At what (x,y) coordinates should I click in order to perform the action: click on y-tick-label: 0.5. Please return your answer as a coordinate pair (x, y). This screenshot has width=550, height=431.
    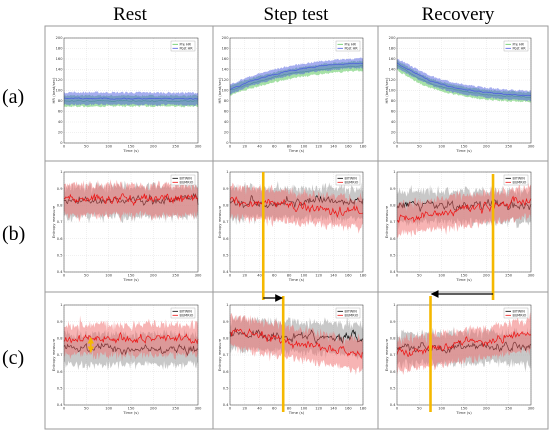
    Looking at the image, I should click on (393, 389).